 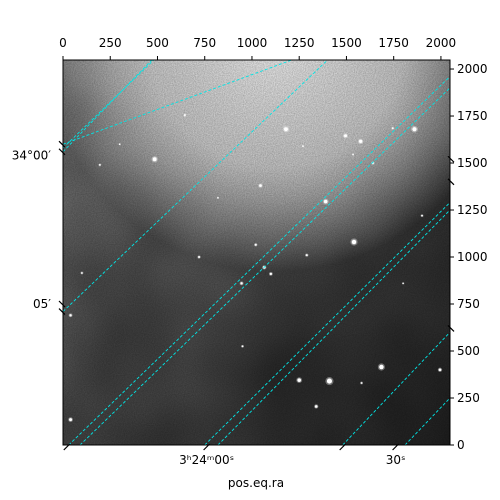 What do you see at coordinates (39, 227) in the screenshot?
I see `dec-axis-left: 34°00′ 05′` at bounding box center [39, 227].